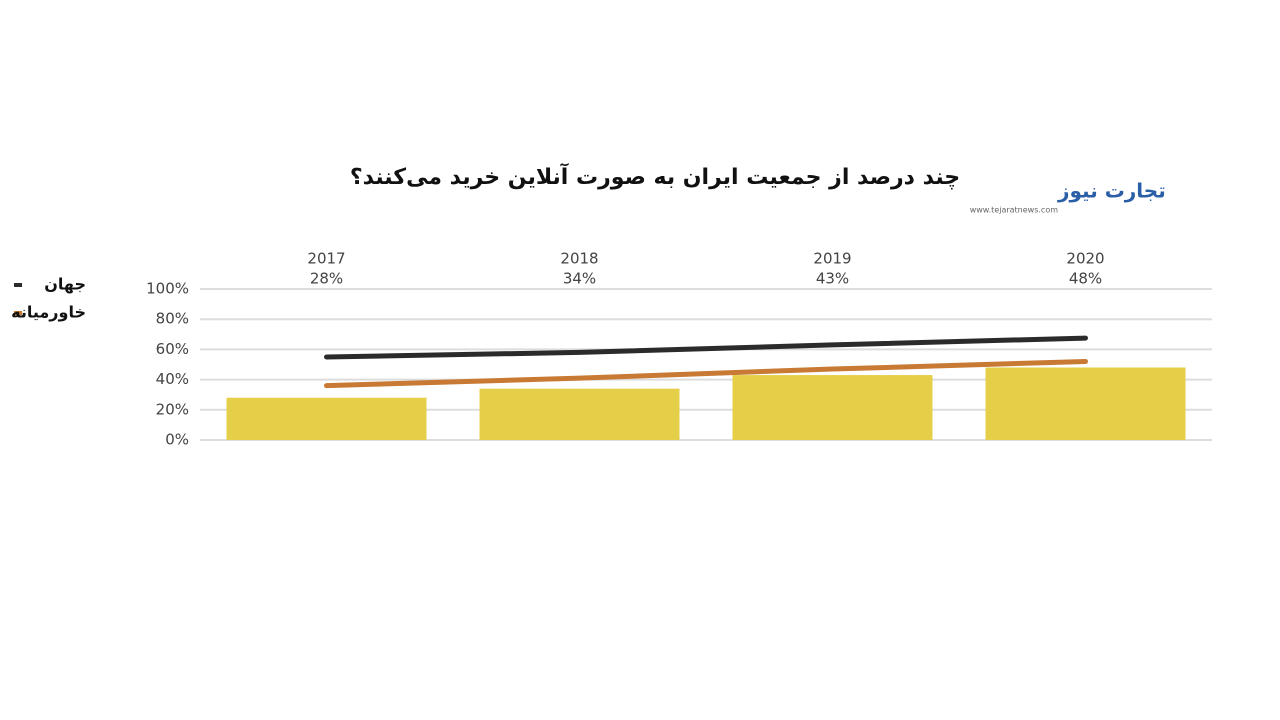 This screenshot has width=1280, height=720. What do you see at coordinates (579, 279) in the screenshot?
I see `value-label: 34%` at bounding box center [579, 279].